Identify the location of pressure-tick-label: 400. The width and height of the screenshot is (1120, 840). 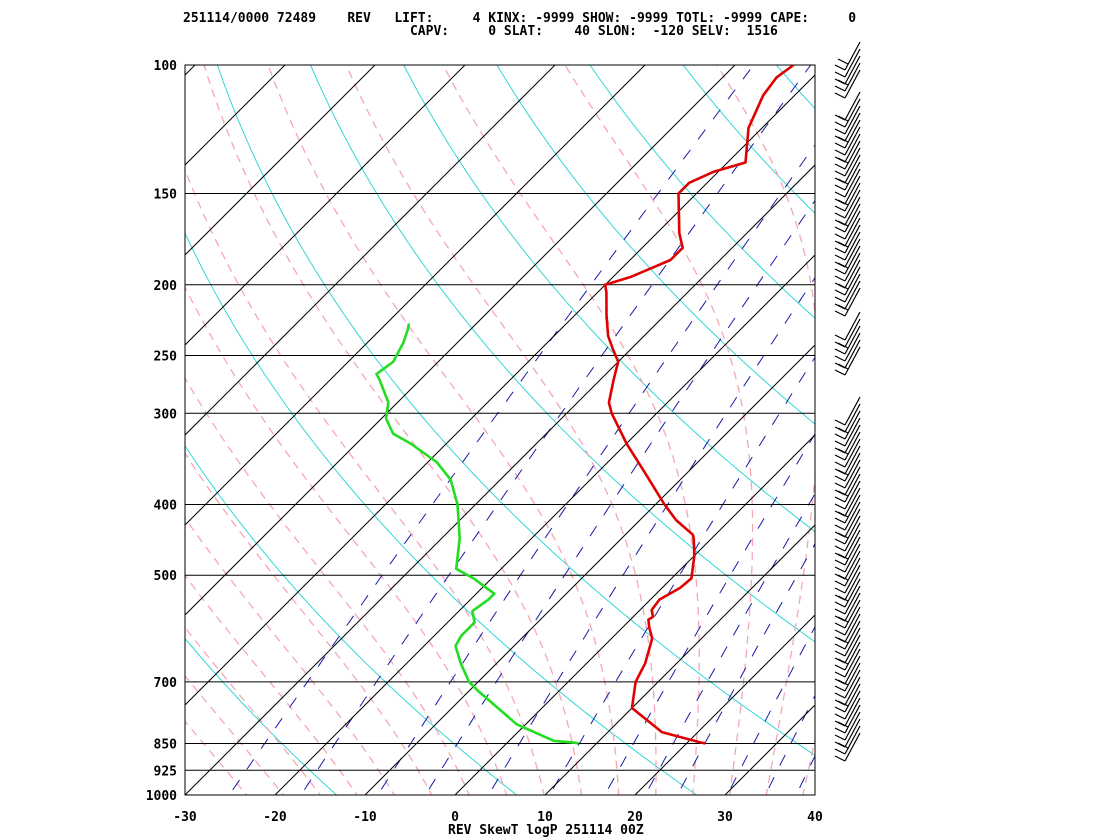
(166, 506).